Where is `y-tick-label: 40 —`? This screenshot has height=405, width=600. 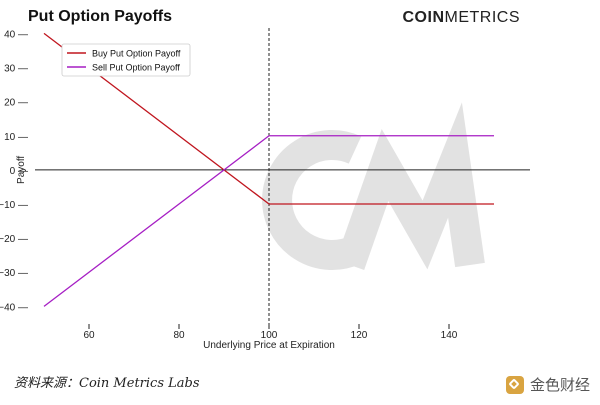
y-tick-label: 40 — is located at coordinates (16, 34).